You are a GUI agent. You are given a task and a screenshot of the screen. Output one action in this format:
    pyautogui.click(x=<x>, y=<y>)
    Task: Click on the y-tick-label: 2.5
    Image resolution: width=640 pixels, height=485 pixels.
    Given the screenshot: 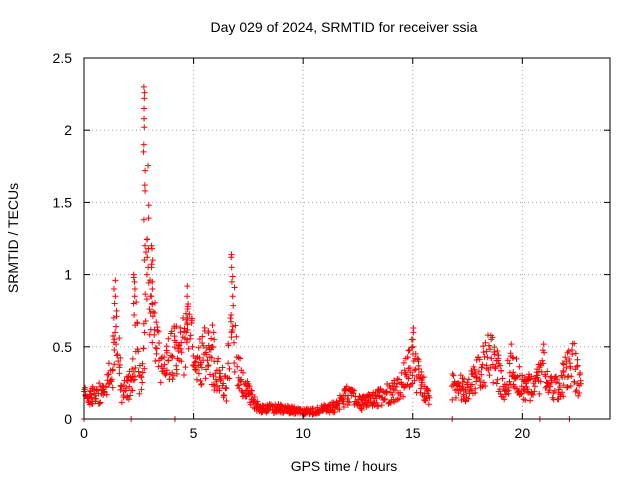 What is the action you would take?
    pyautogui.click(x=63, y=58)
    